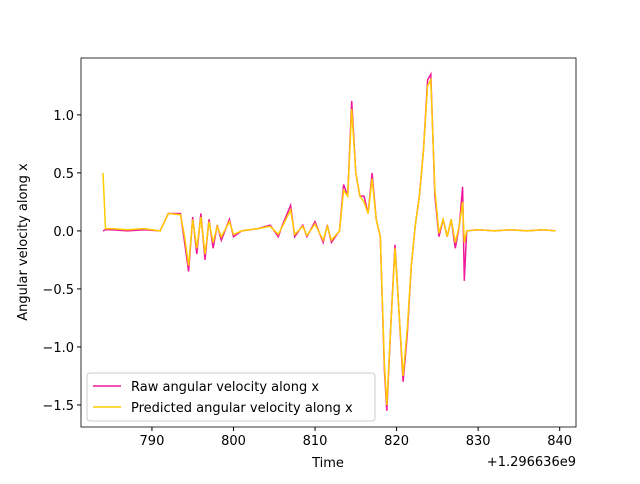 The height and width of the screenshot is (484, 640). Describe the element at coordinates (242, 408) in the screenshot. I see `legend-label: Predicted angular velocity along x` at that location.